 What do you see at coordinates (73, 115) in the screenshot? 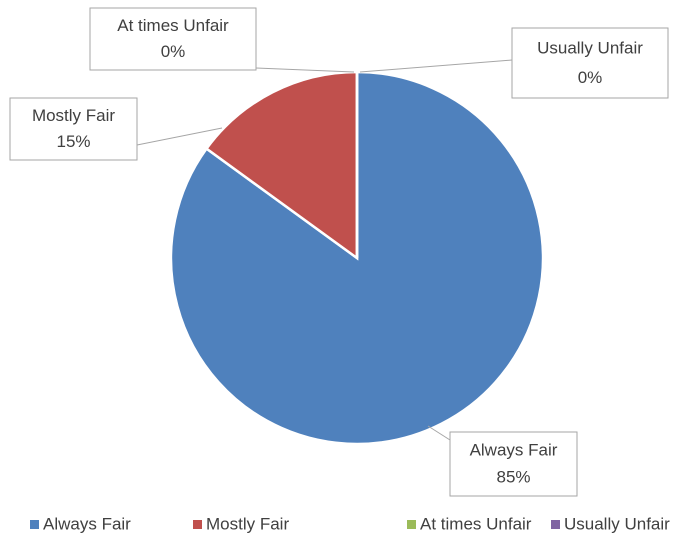
I see `data-label-name: Mostly Fair` at bounding box center [73, 115].